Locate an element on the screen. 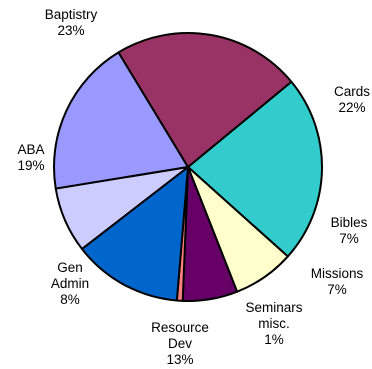  slice-label-line: Gen is located at coordinates (70, 267).